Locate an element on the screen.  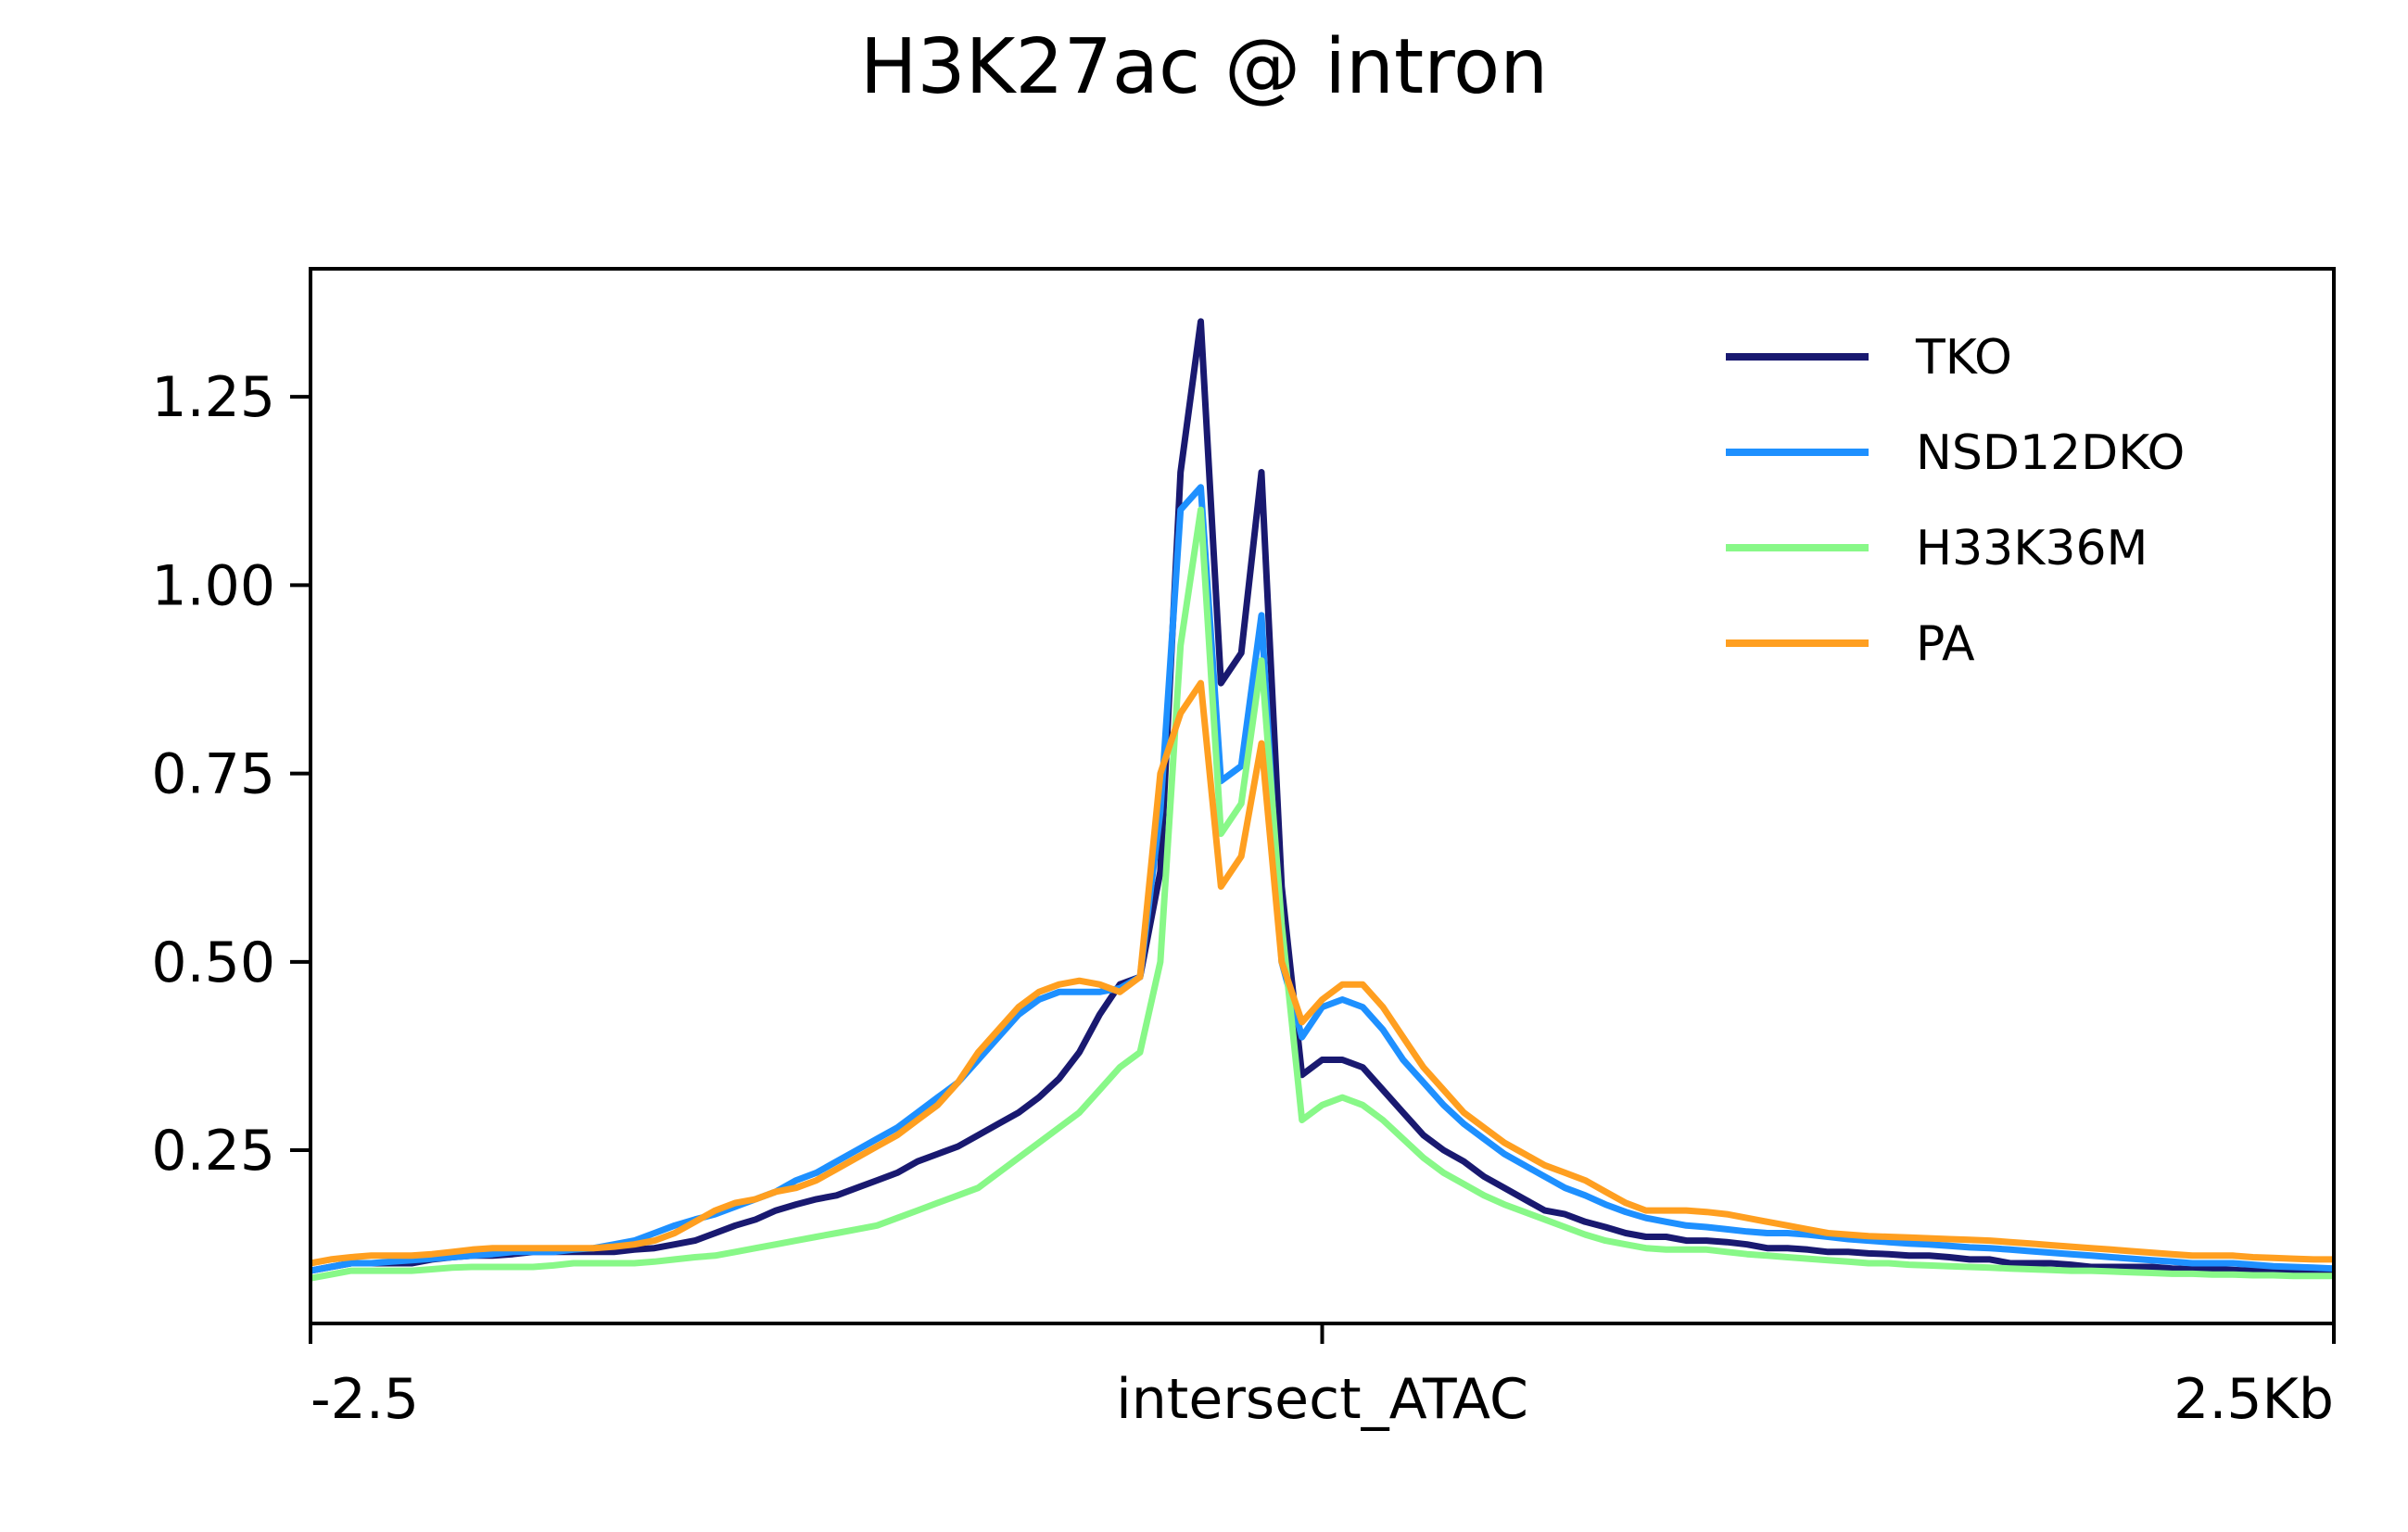
x-axis: -2.5 intersect_ATAC 2.5Kb is located at coordinates (1322, 1377).